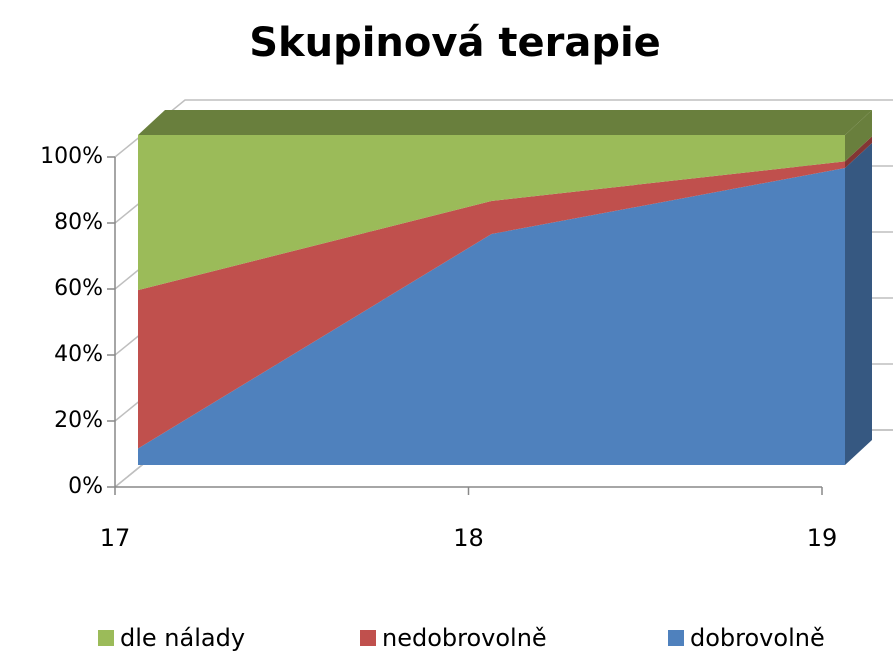  Describe the element at coordinates (455, 43) in the screenshot. I see `chart-title: Skupinová terapie` at that location.